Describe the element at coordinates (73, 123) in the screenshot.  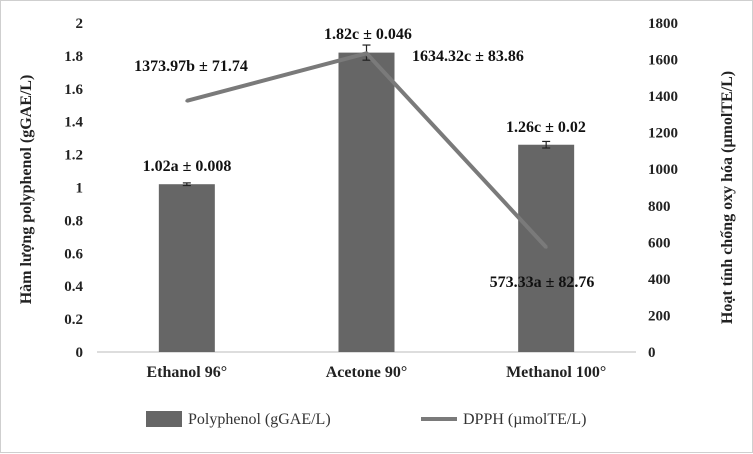
I see `y-tick-label: 1.4` at that location.